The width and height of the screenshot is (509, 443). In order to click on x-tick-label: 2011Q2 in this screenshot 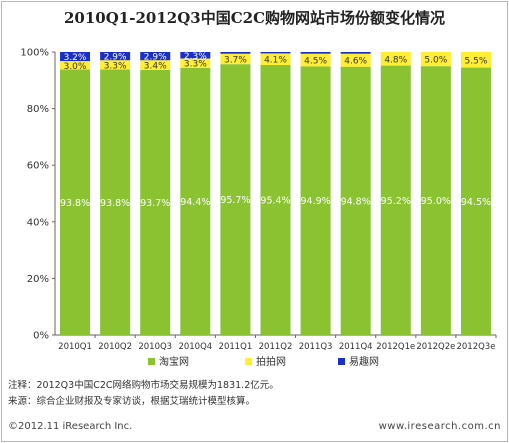, I will do `click(276, 347)`.